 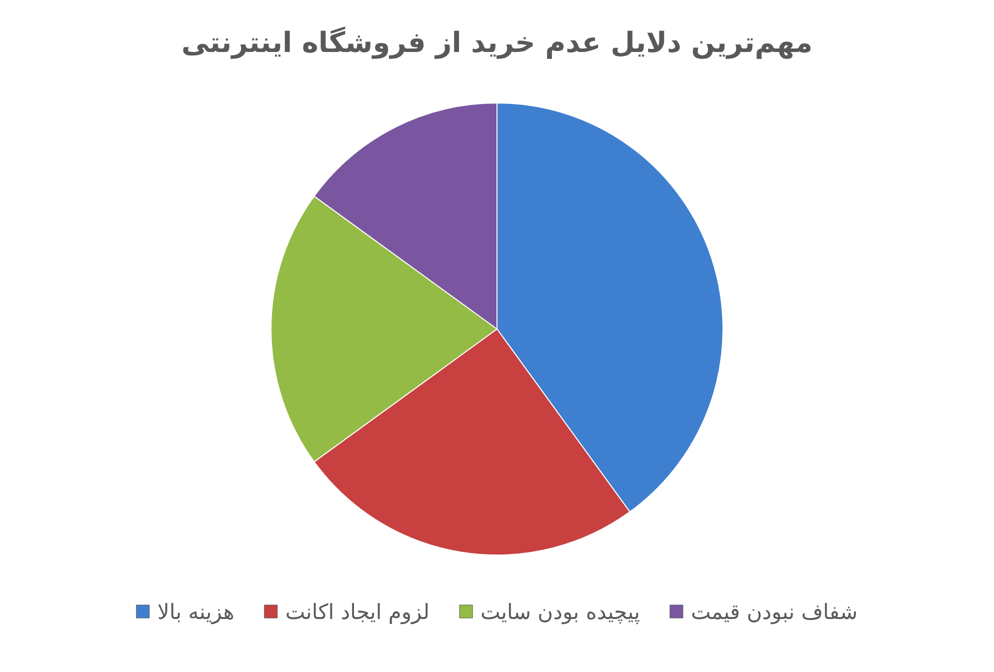 I want to click on legend-label: شفاف نبودن قیمت, so click(x=774, y=612).